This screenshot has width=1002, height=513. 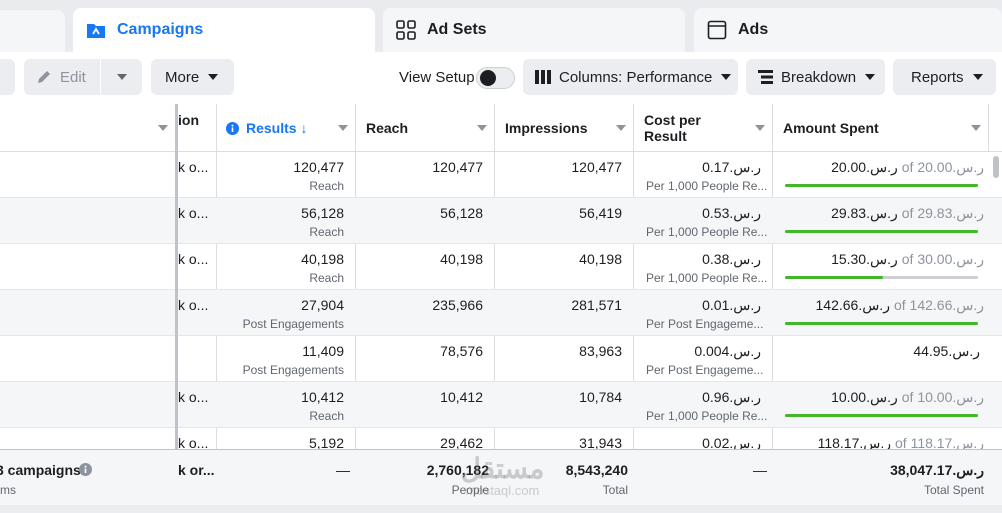 I want to click on cell-impressions: 56,419, so click(x=600, y=213).